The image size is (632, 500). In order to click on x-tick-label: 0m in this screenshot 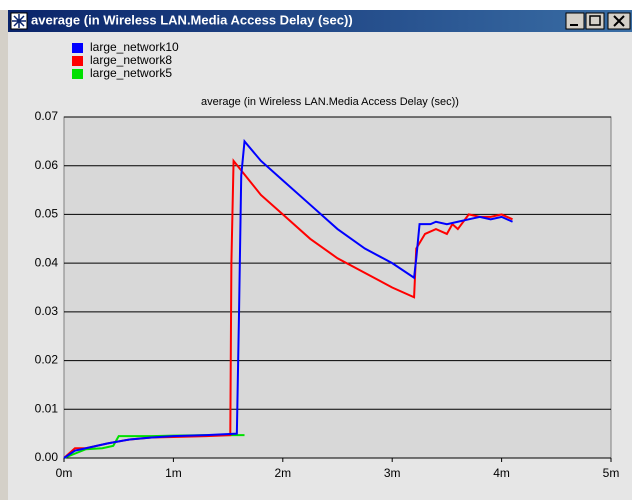, I will do `click(64, 473)`.